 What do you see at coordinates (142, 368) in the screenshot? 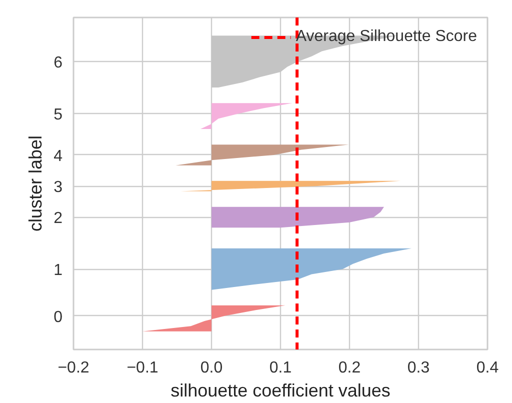
I see `x-tick-label: −0.1` at bounding box center [142, 368].